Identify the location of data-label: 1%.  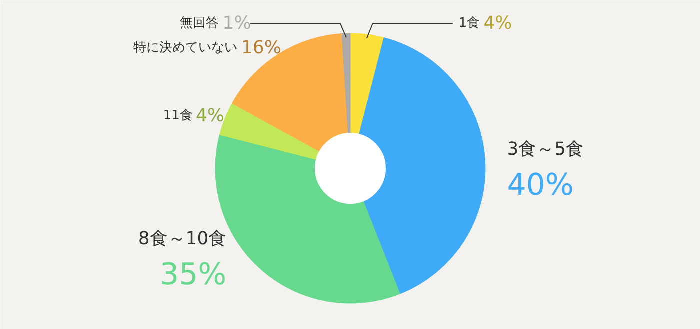
(237, 23).